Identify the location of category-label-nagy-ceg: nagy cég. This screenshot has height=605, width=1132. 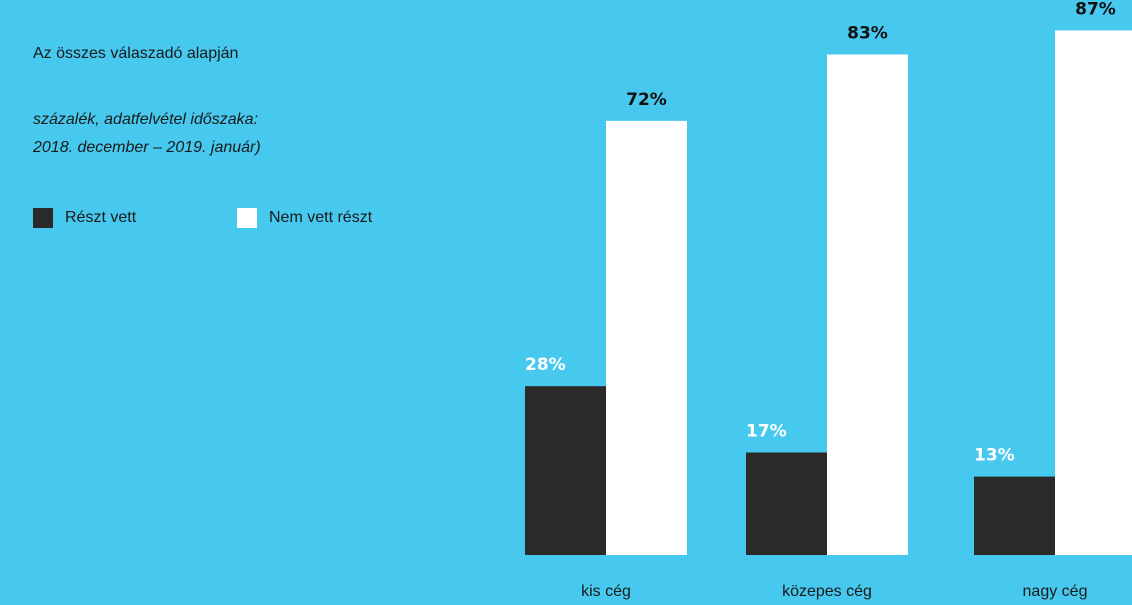
(1055, 591).